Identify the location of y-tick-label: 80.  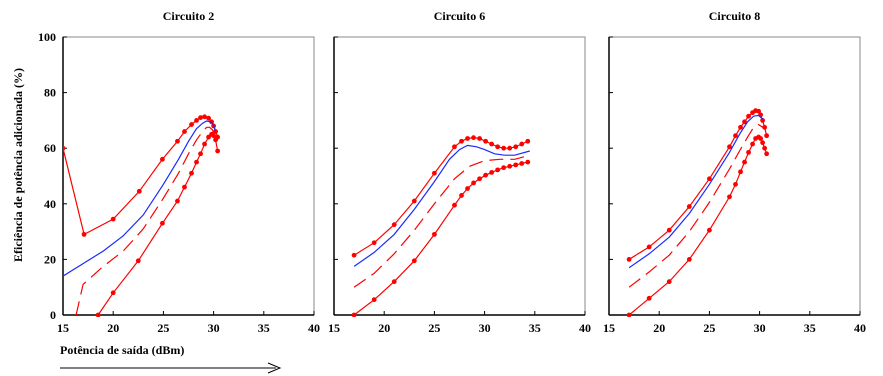
(50, 93).